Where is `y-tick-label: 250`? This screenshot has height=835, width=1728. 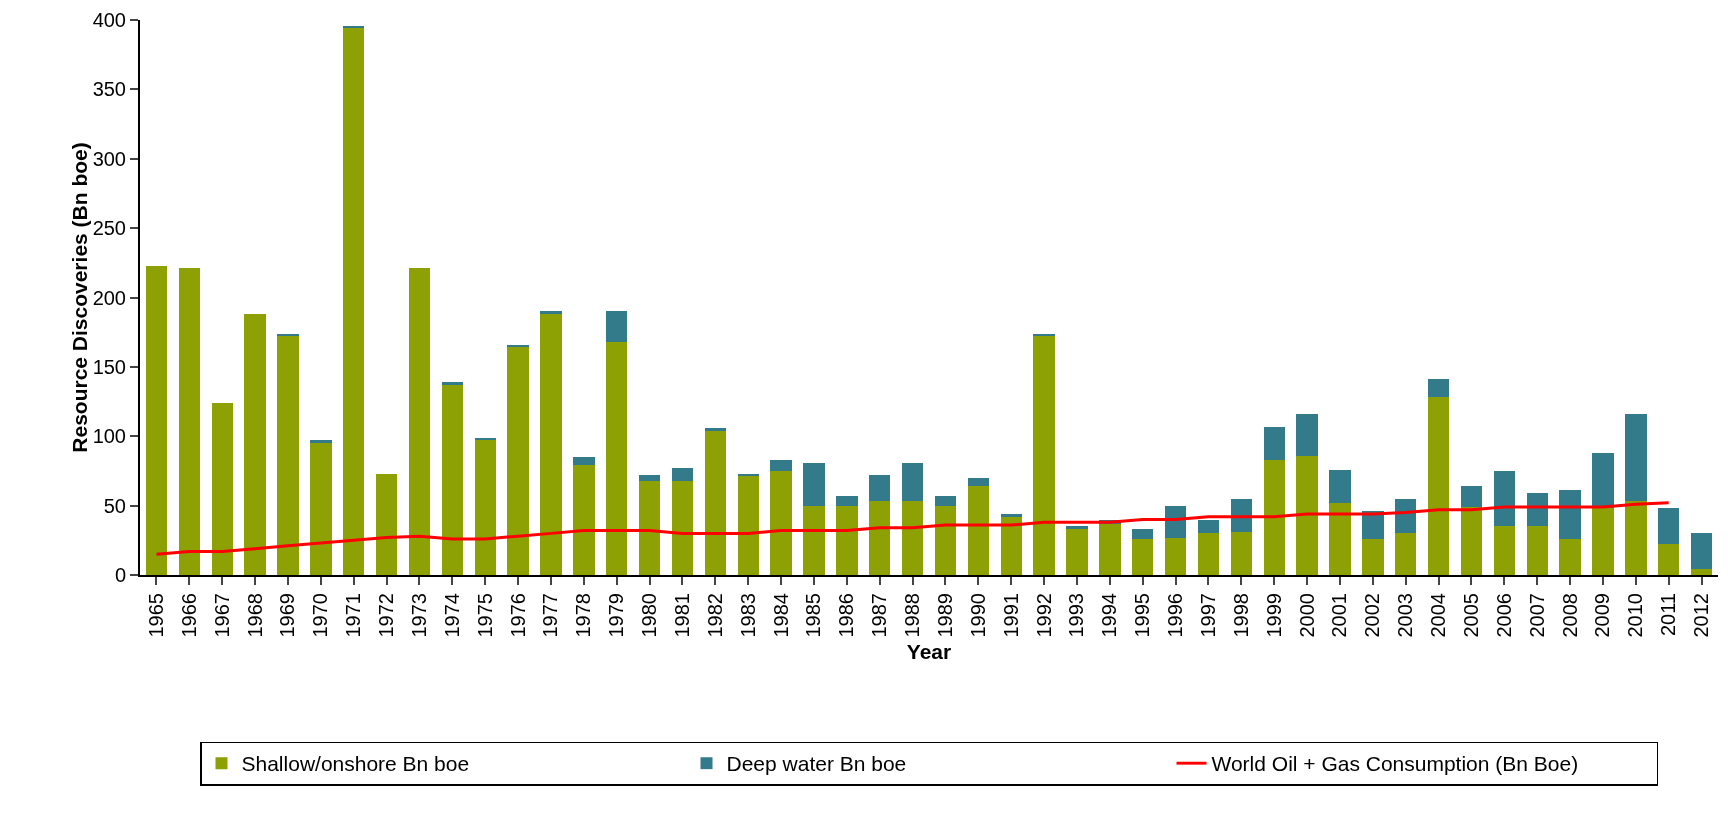 y-tick-label: 250 is located at coordinates (109, 228).